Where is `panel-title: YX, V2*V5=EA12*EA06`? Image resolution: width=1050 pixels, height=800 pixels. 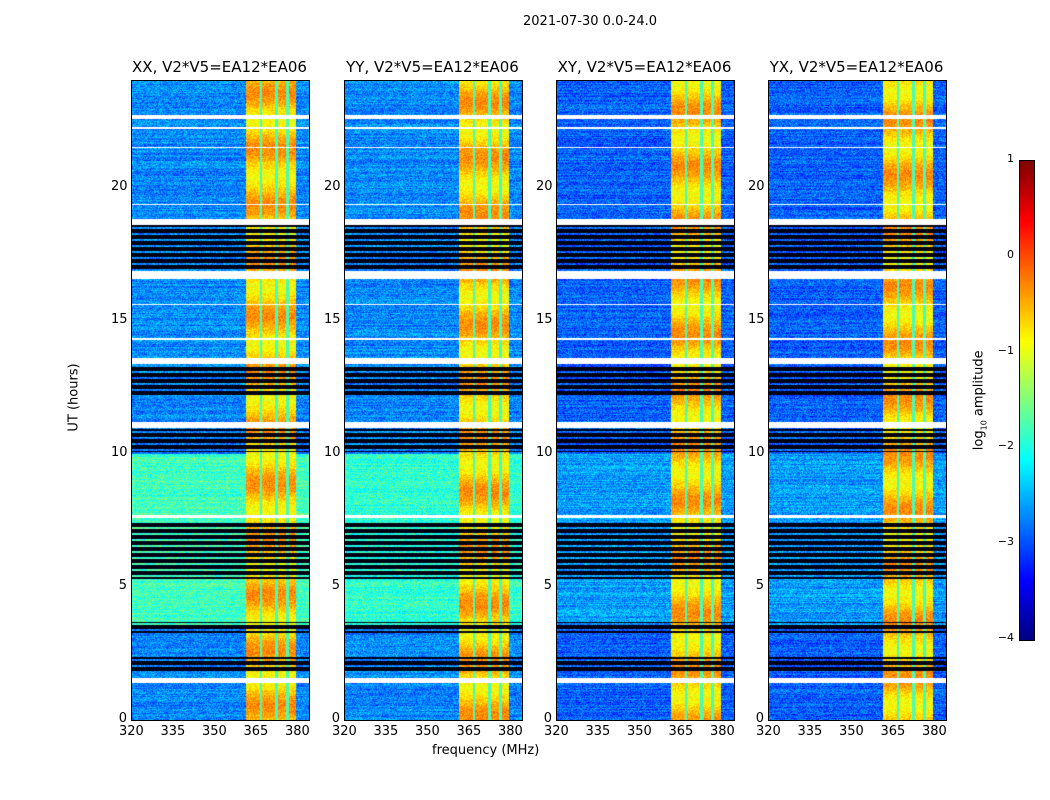 panel-title: YX, V2*V5=EA12*EA06 is located at coordinates (856, 67).